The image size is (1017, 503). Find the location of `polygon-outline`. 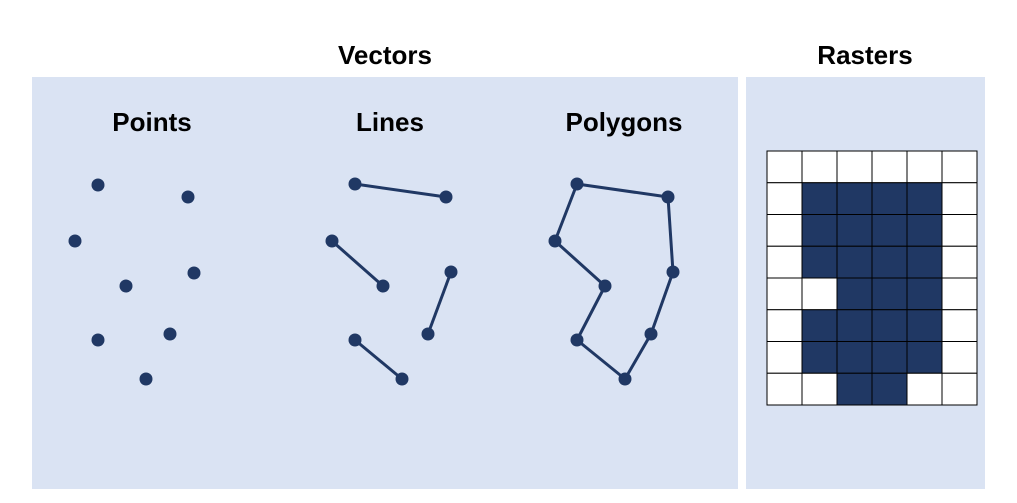

polygon-outline is located at coordinates (614, 281).